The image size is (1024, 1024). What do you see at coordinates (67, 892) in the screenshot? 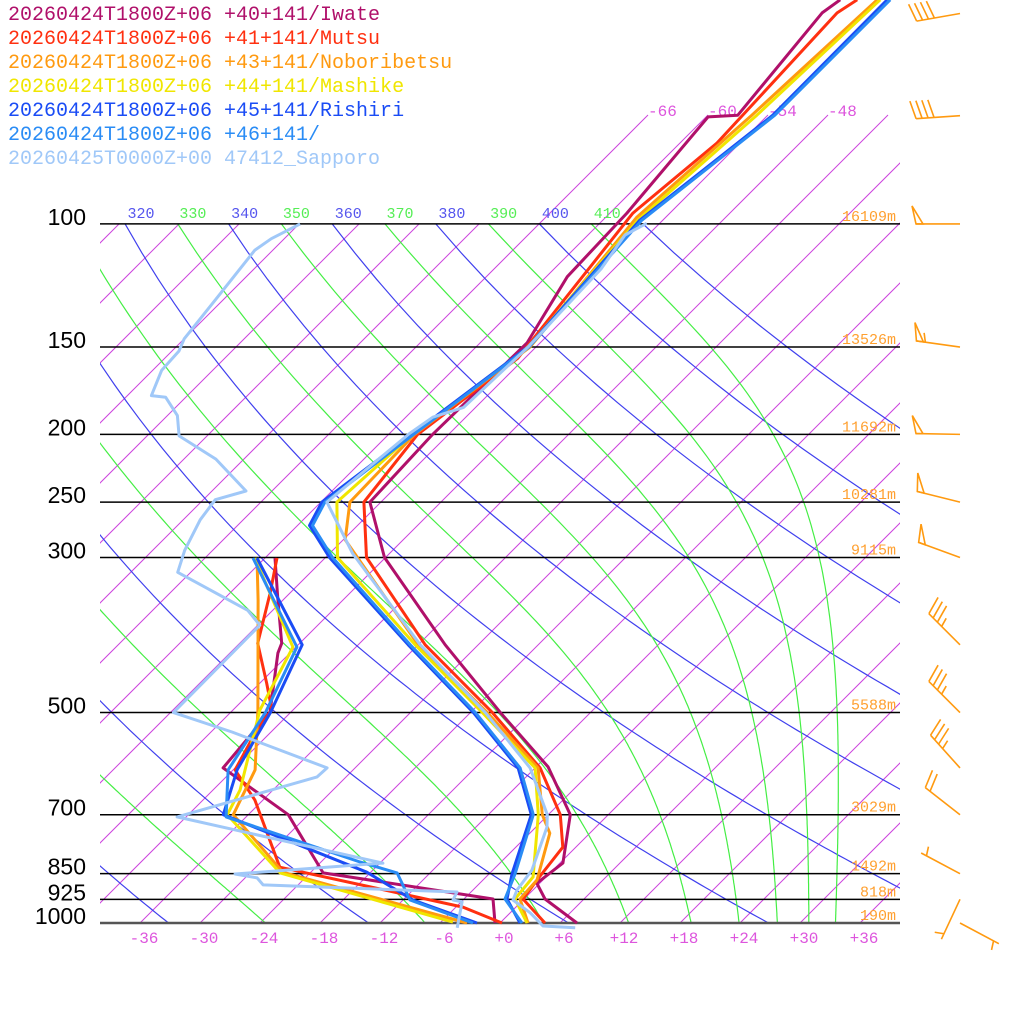
I see `pressure-label: 925` at bounding box center [67, 892].